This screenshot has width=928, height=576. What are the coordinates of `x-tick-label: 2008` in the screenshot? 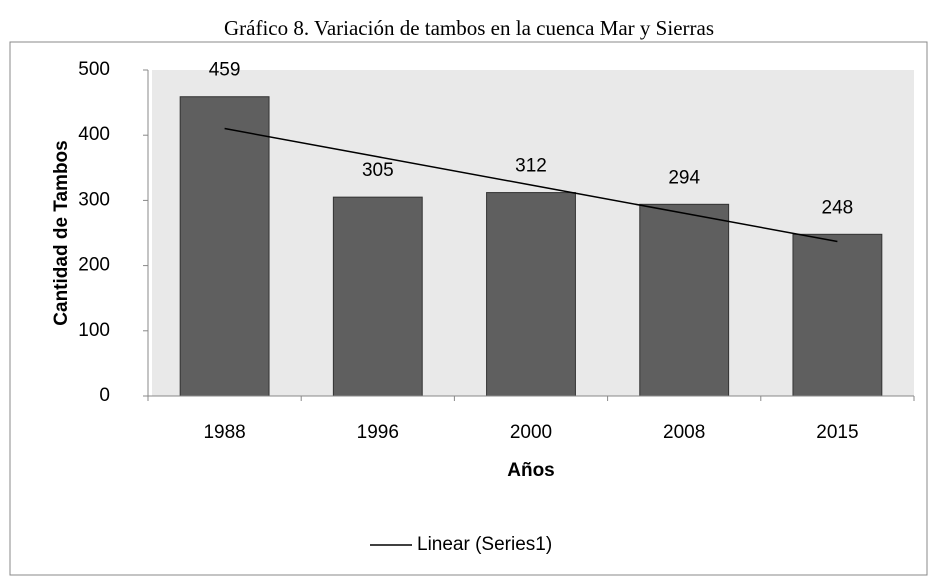 It's located at (684, 432).